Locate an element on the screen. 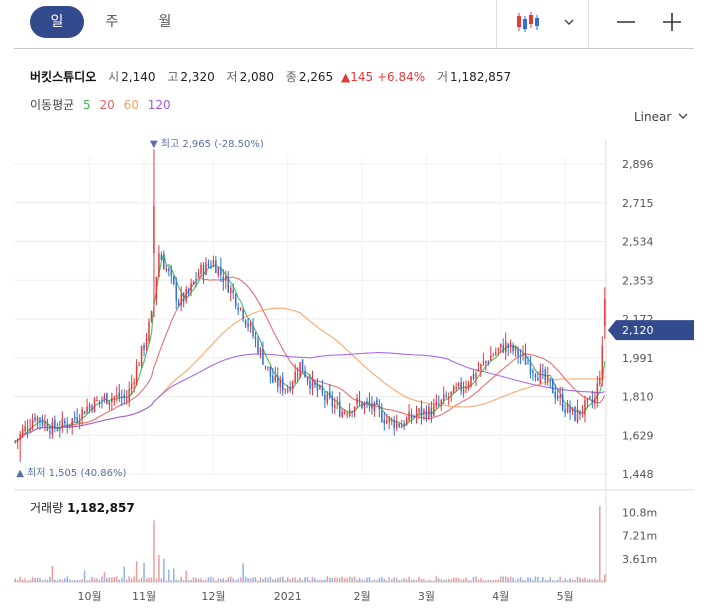 The image size is (706, 616). tab-monthly: 월 is located at coordinates (165, 22).